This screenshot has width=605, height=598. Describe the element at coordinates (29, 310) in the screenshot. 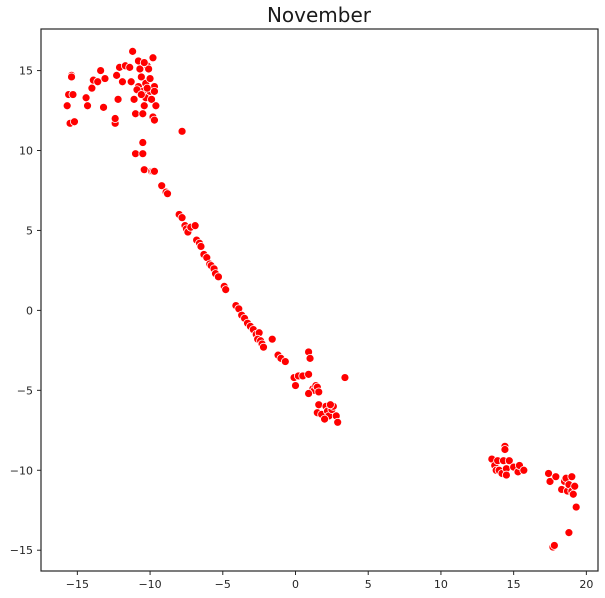

I see `y-tick-label: 0` at that location.